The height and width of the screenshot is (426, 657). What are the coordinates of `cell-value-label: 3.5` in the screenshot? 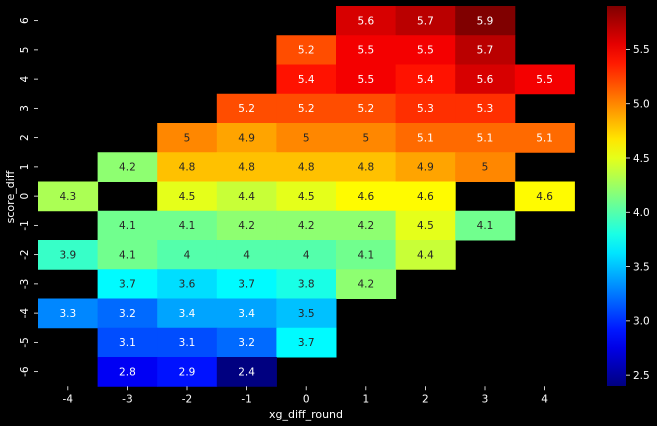 It's located at (306, 314).